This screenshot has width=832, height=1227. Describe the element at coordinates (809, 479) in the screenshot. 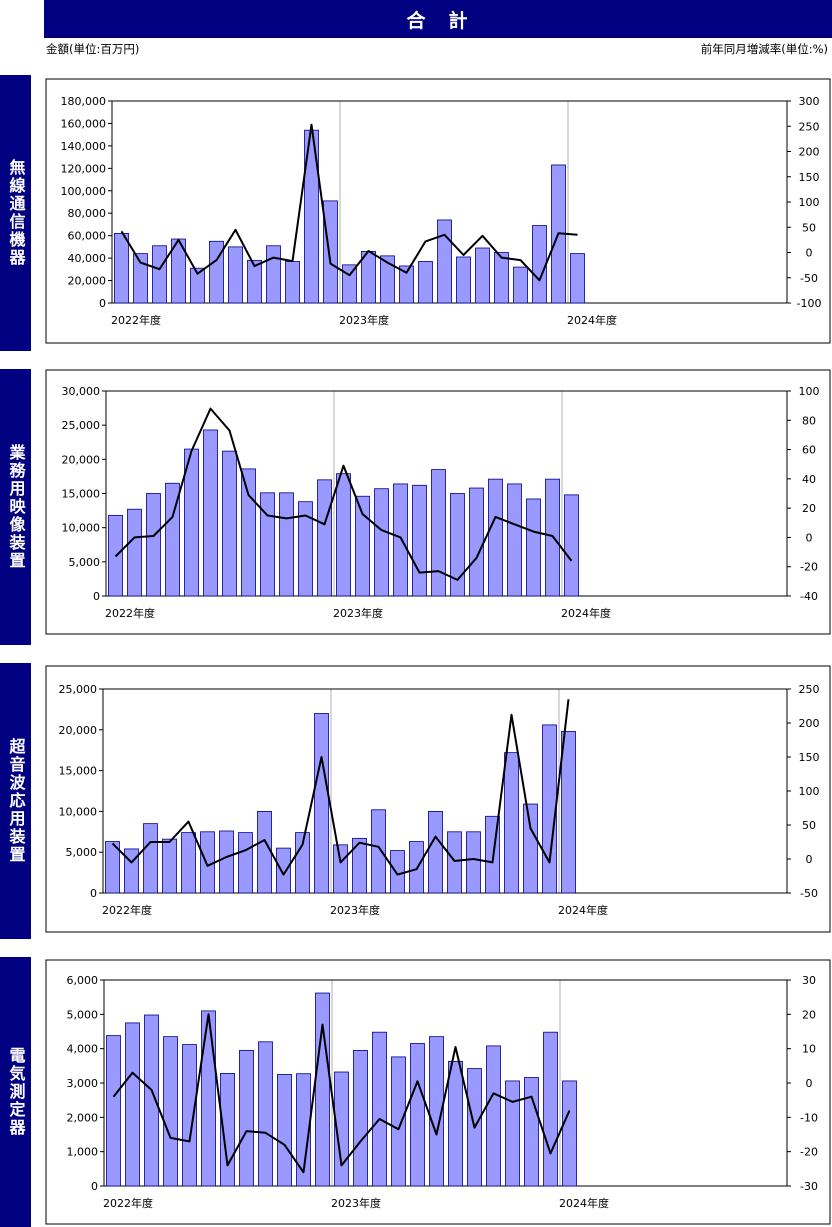

I see `right-axis-tick-label: 40` at that location.